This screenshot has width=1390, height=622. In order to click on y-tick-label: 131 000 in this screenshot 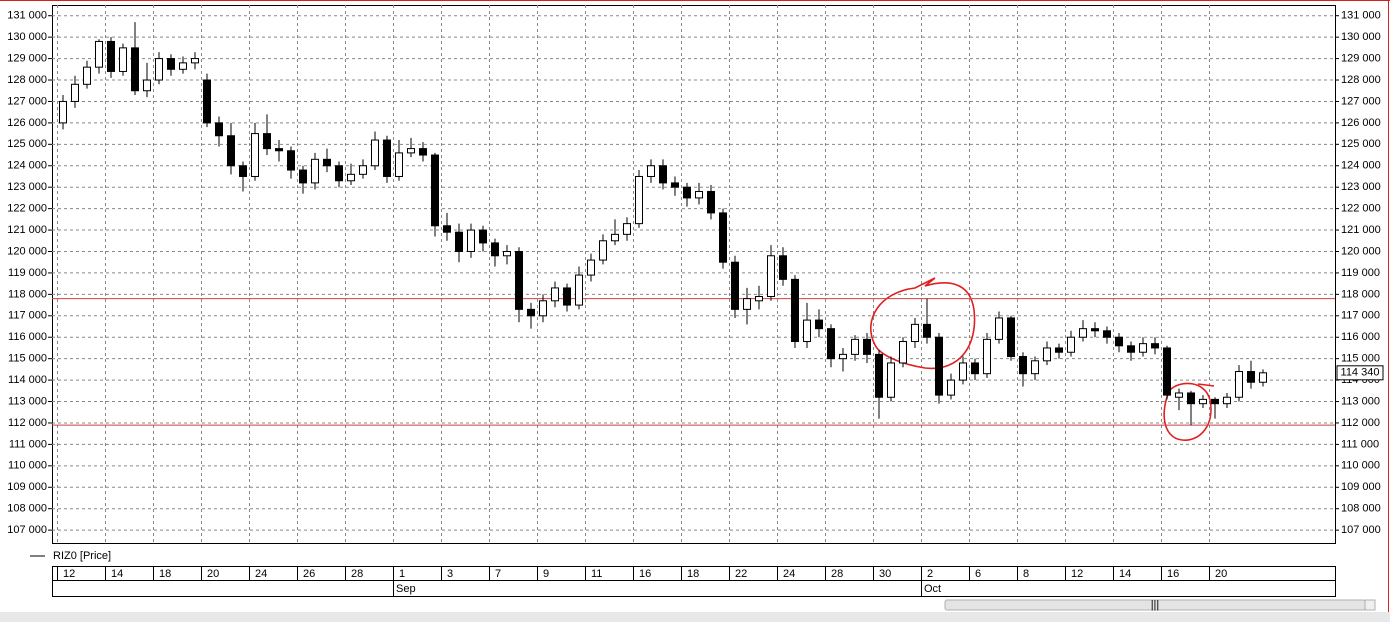, I will do `click(27, 16)`.